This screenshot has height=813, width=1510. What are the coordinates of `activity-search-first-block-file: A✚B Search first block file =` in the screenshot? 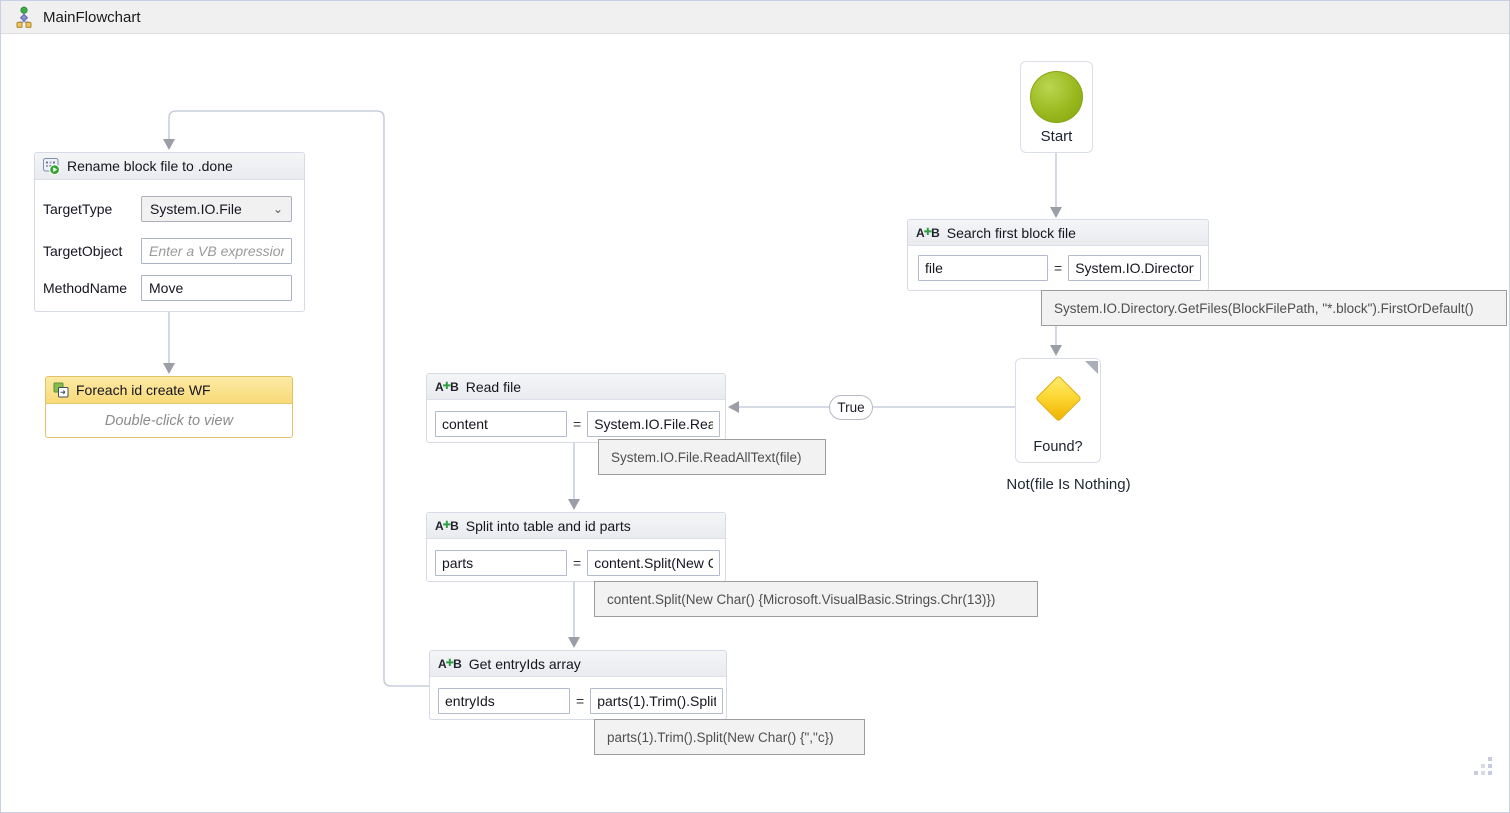 It's located at (1058, 255).